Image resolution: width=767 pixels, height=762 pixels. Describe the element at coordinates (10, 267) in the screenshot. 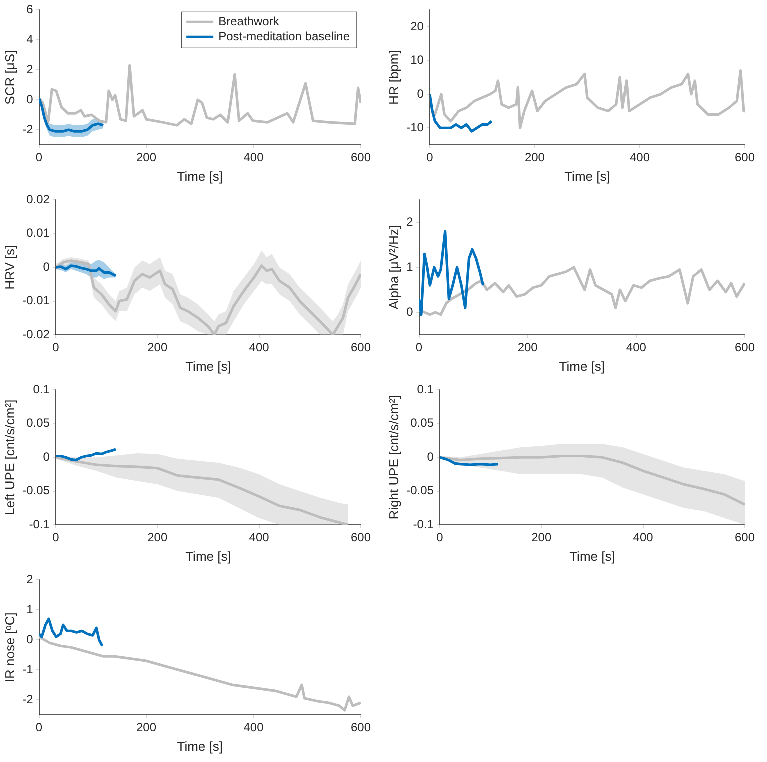

I see `y-axis-title: HRV [s]` at that location.